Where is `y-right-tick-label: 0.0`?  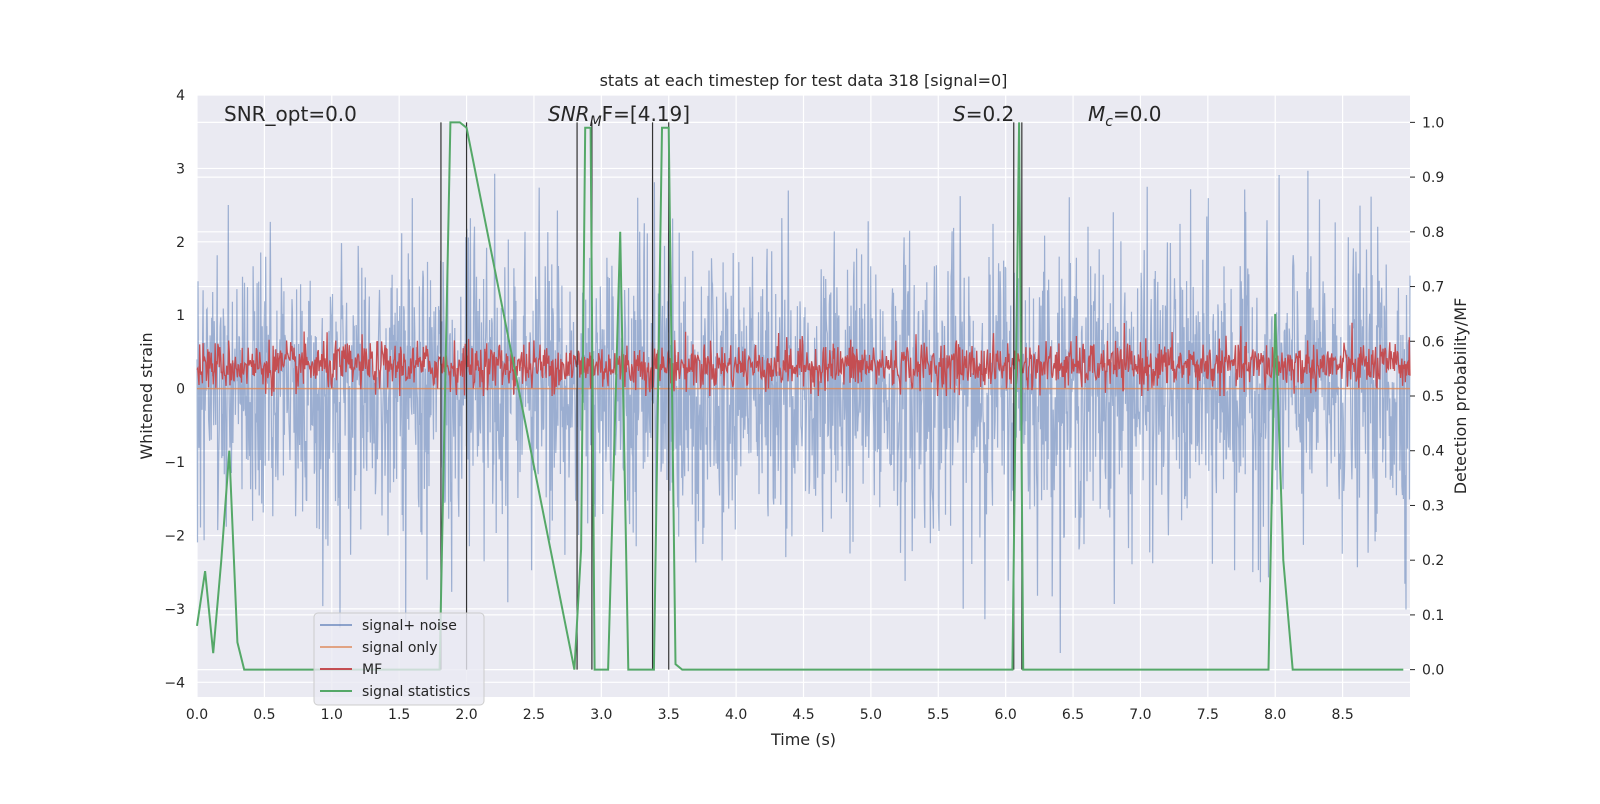
y-right-tick-label: 0.0 is located at coordinates (1433, 671).